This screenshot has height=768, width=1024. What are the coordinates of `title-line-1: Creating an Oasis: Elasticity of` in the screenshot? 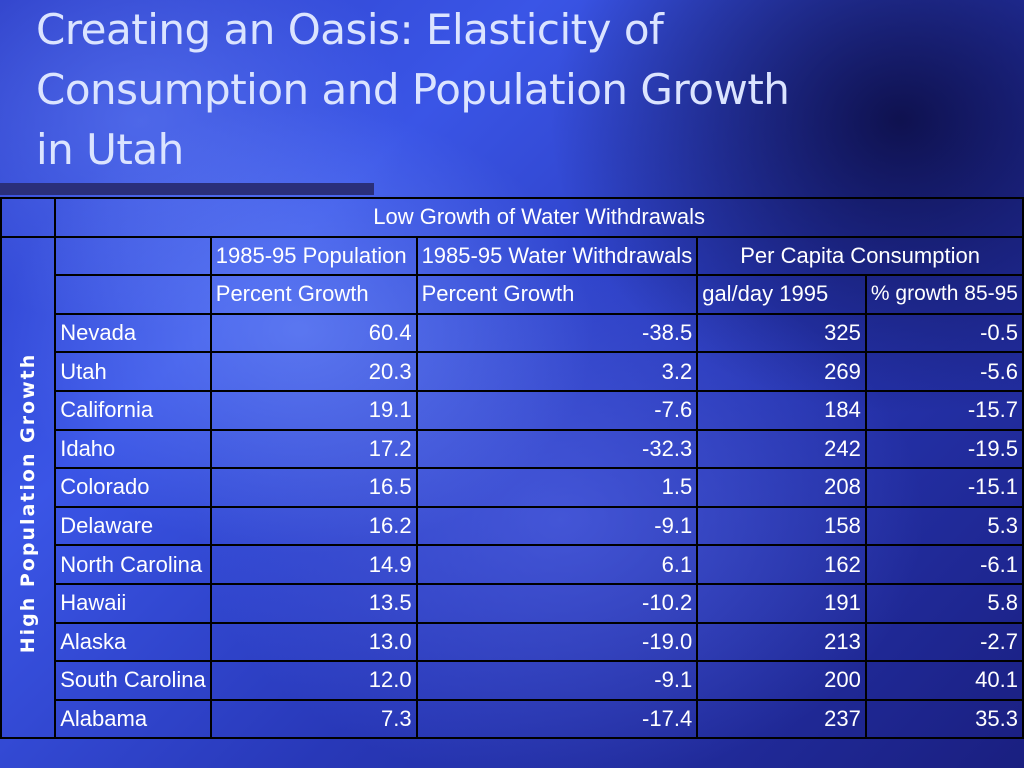 It's located at (350, 29).